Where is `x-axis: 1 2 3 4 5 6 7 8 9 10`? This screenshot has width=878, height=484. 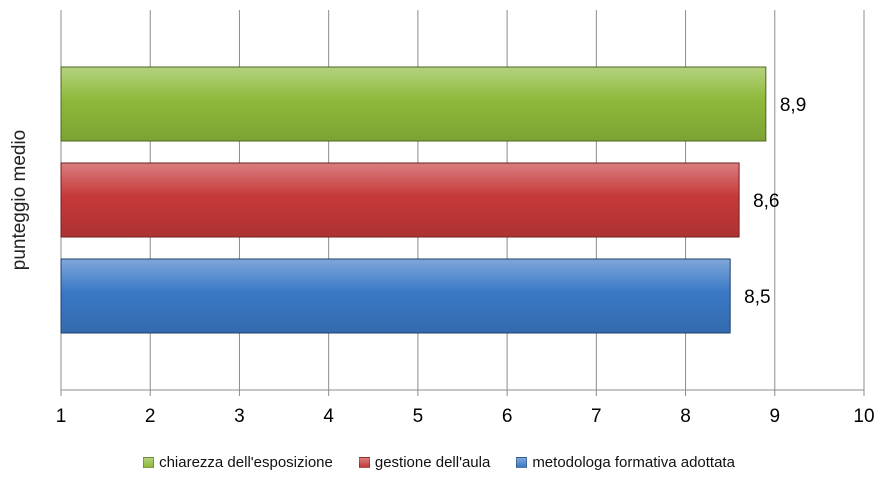 x-axis: 1 2 3 4 5 6 7 8 9 10 is located at coordinates (465, 408).